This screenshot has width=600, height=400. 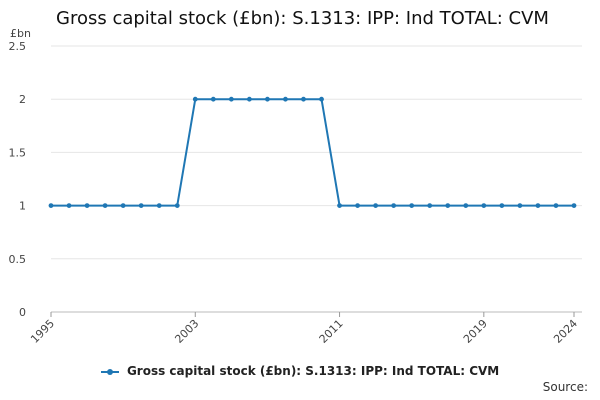 What do you see at coordinates (18, 259) in the screenshot?
I see `y-tick-label: 0.5` at bounding box center [18, 259].